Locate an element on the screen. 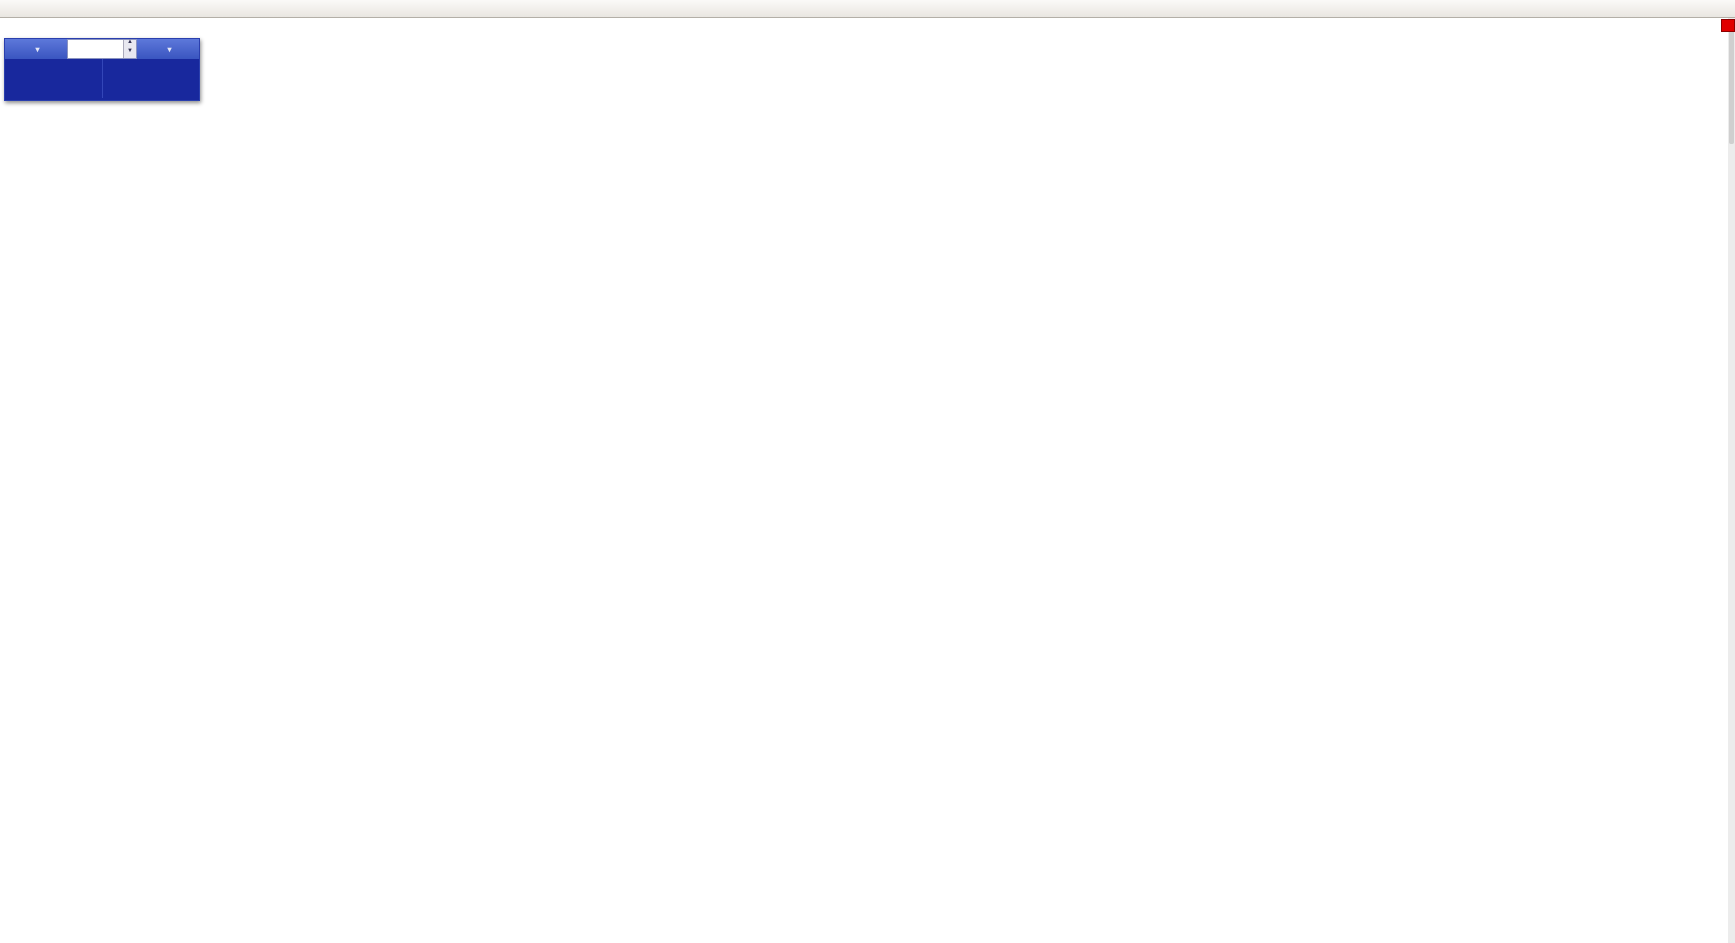 The height and width of the screenshot is (943, 1735). macd-indicator-label is located at coordinates (9, 533).